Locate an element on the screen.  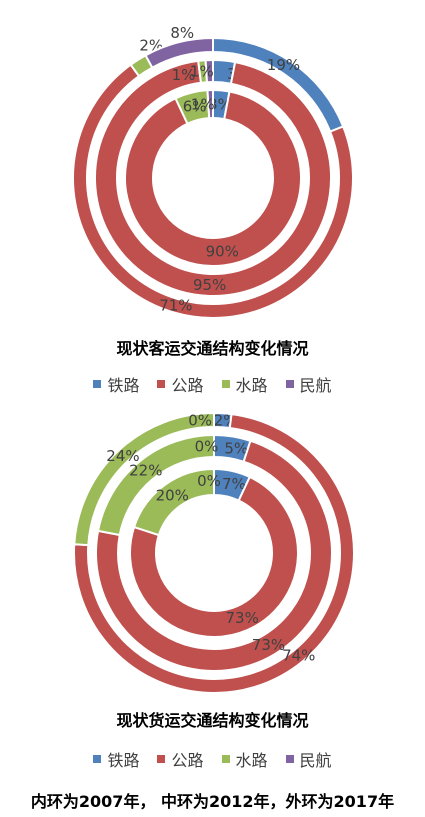
ring-year-note: 内环为2007年， 中环为2012年，外环为2017年 is located at coordinates (212, 801).